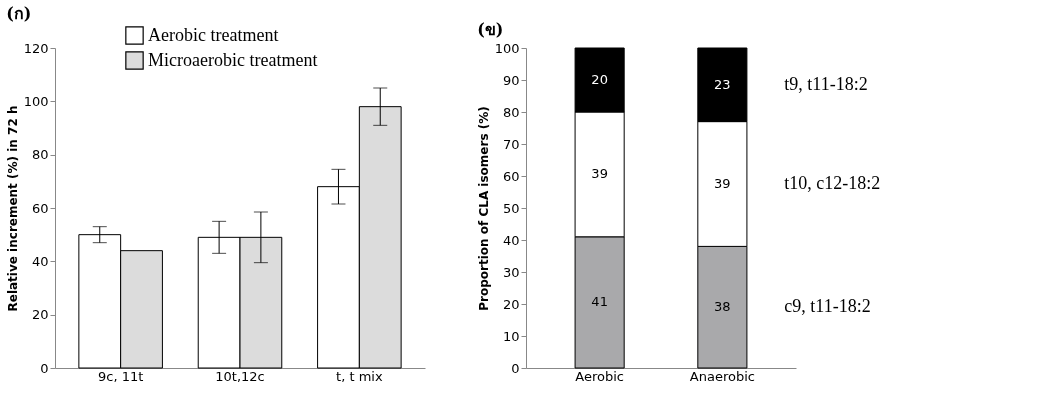  I want to click on data-label: 41, so click(599, 302).